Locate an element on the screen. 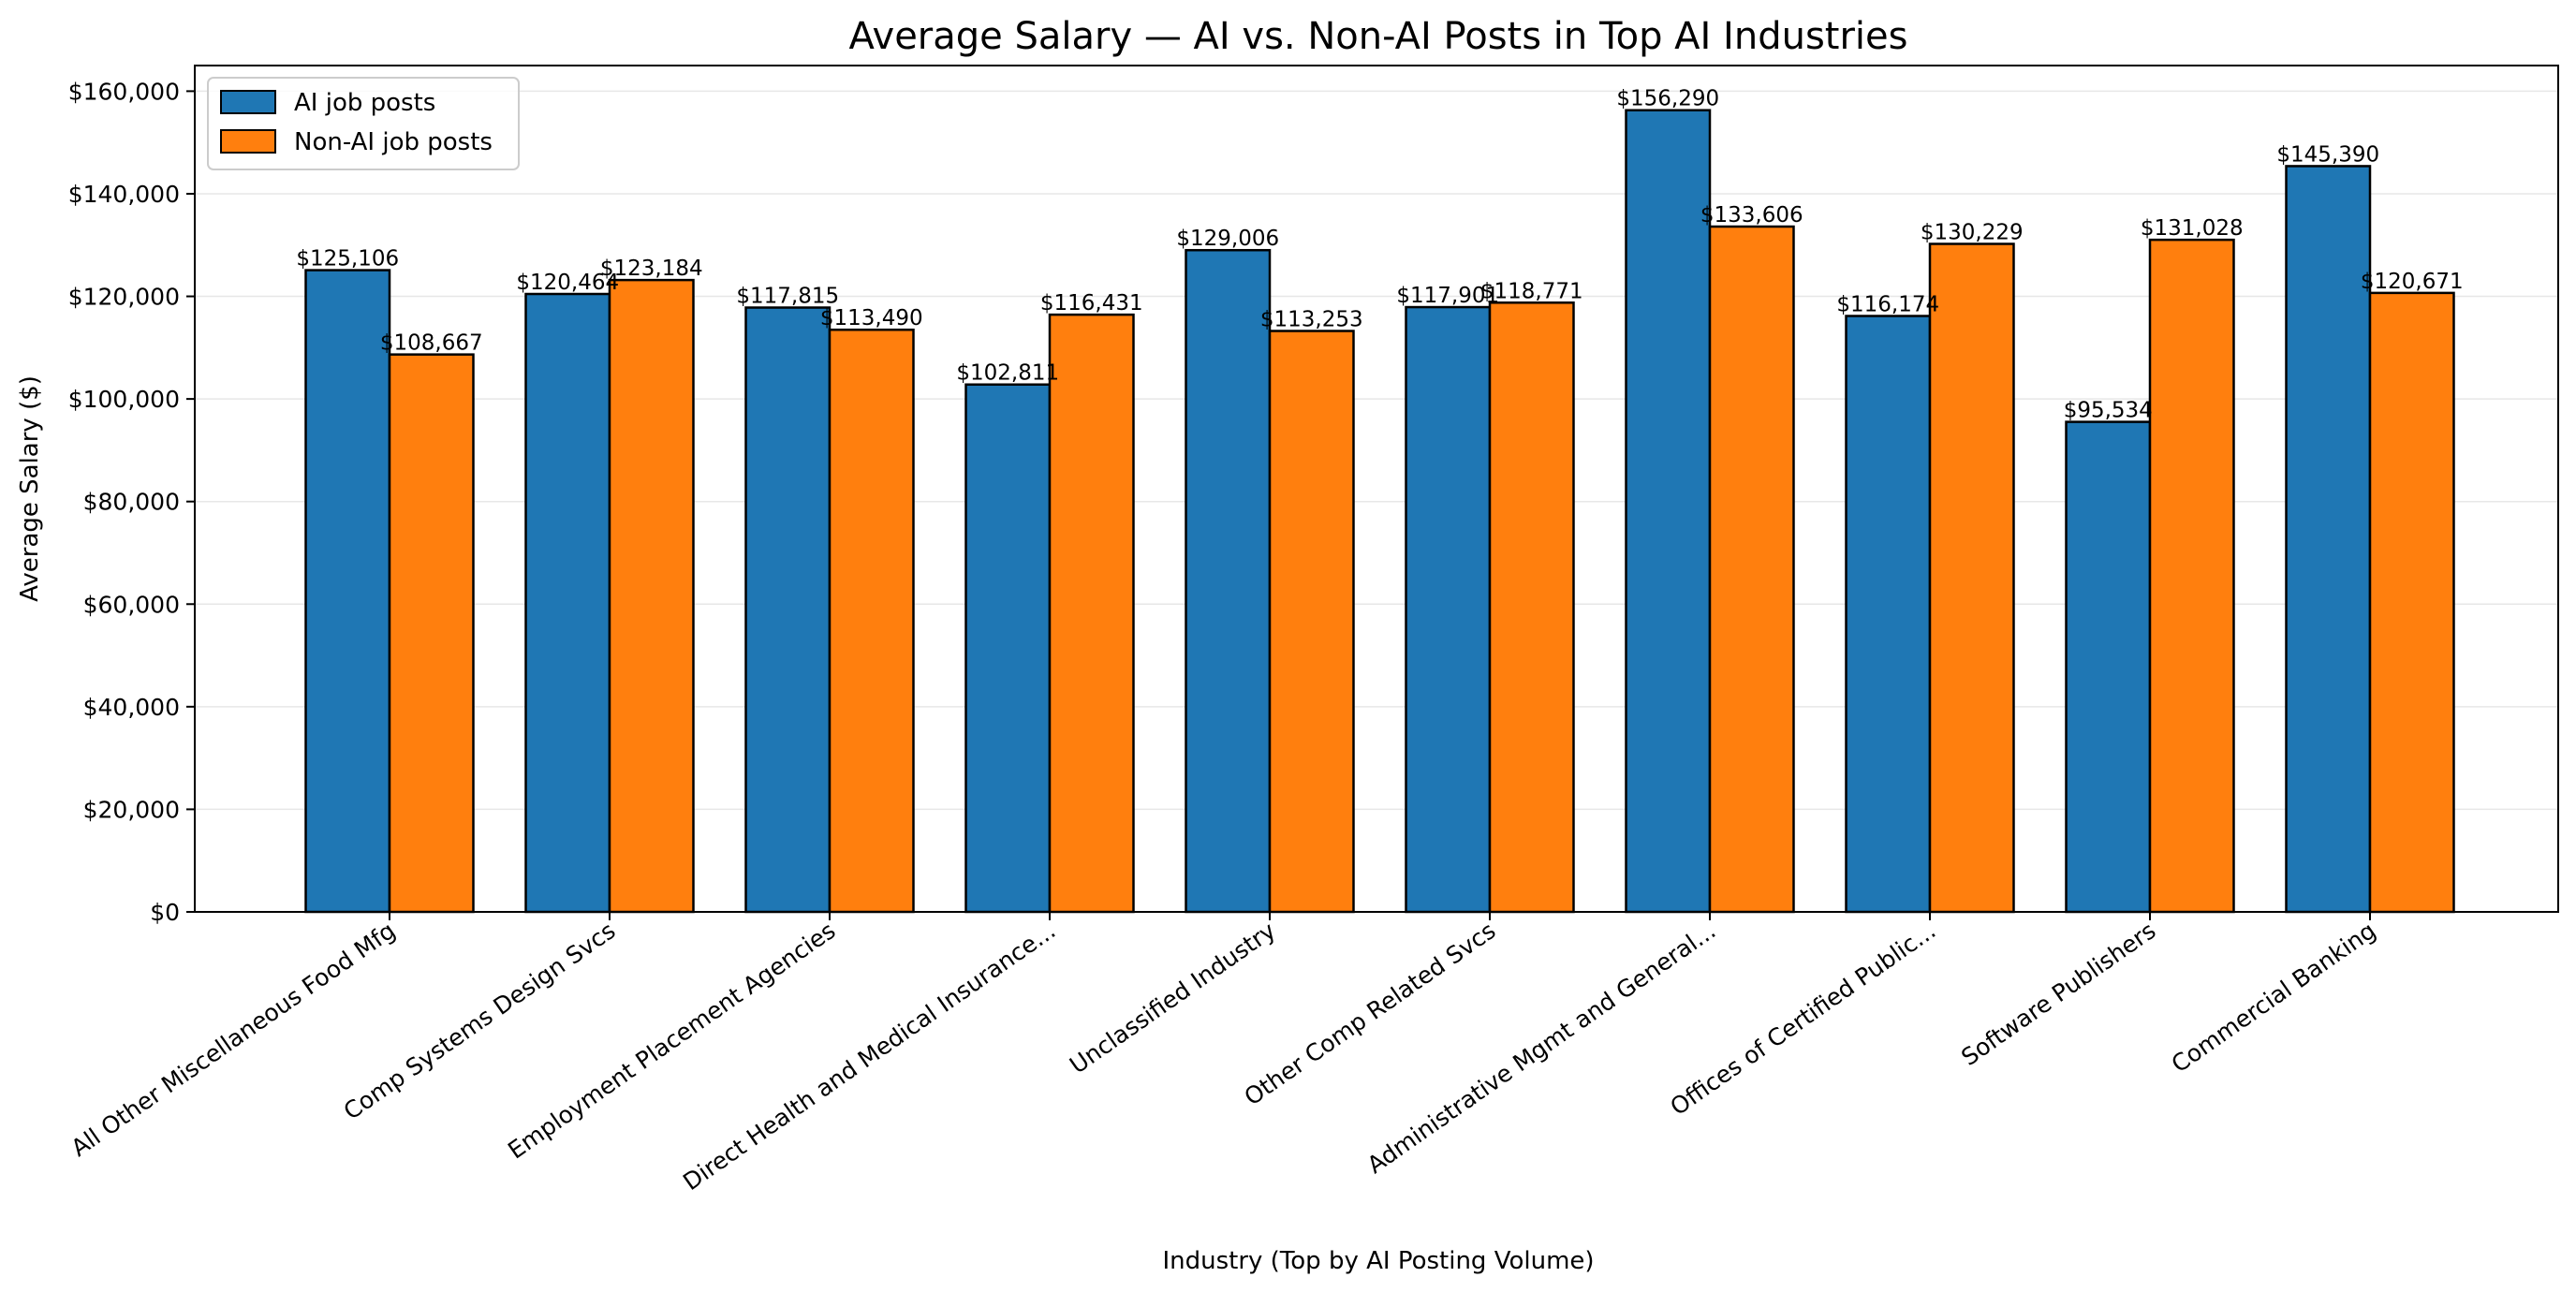 The height and width of the screenshot is (1292, 2576). legend-swatch-ai is located at coordinates (248, 102).